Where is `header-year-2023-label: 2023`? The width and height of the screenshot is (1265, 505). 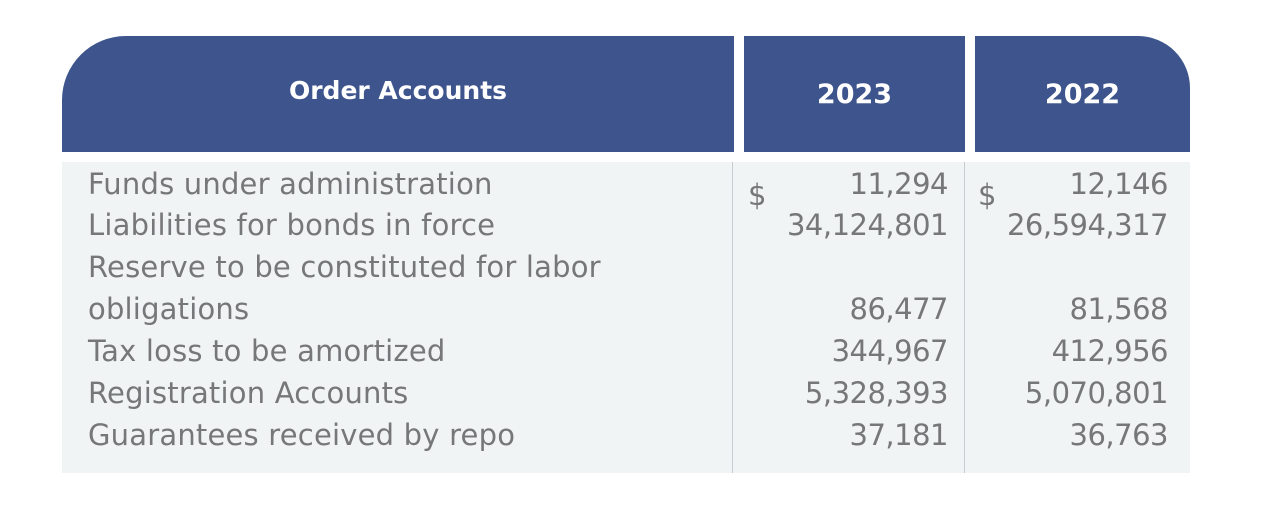 header-year-2023-label: 2023 is located at coordinates (854, 94).